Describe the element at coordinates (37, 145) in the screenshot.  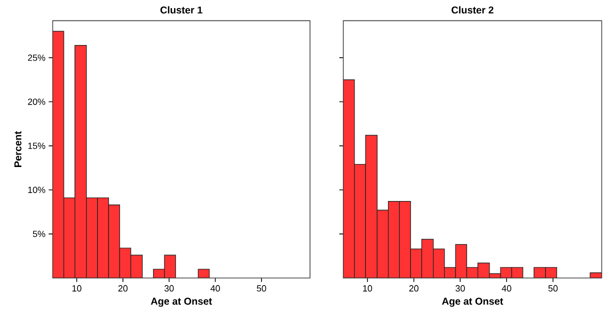
I see `y-tick-label: 15%` at that location.